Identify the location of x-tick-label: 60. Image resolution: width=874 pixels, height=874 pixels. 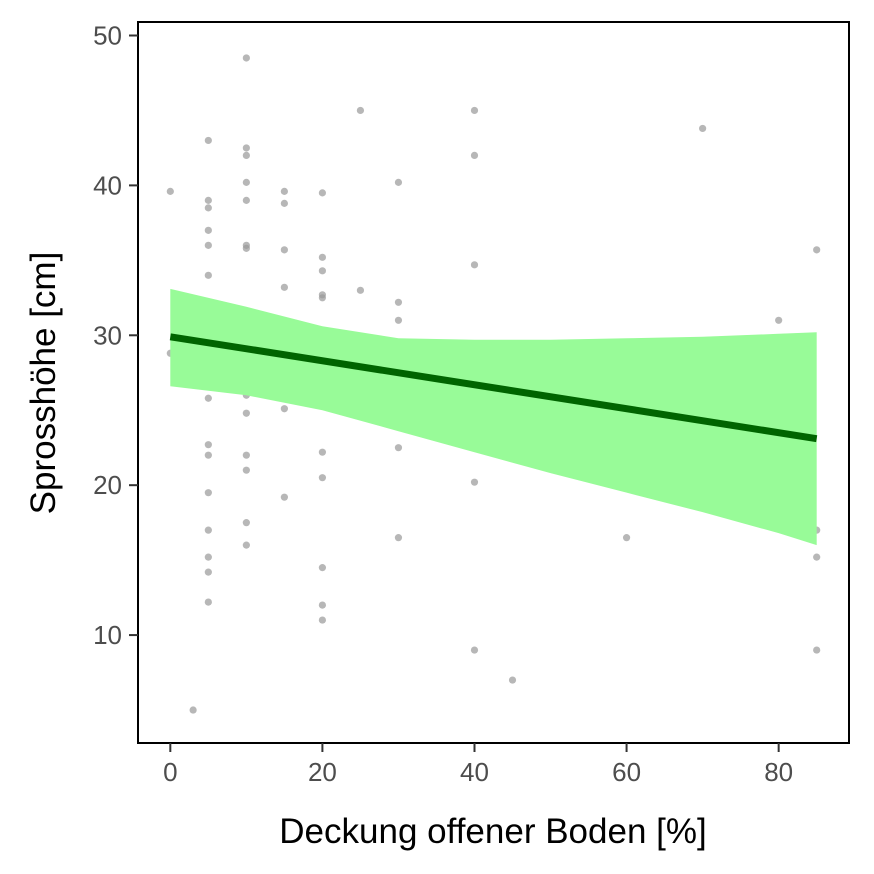
(626, 772).